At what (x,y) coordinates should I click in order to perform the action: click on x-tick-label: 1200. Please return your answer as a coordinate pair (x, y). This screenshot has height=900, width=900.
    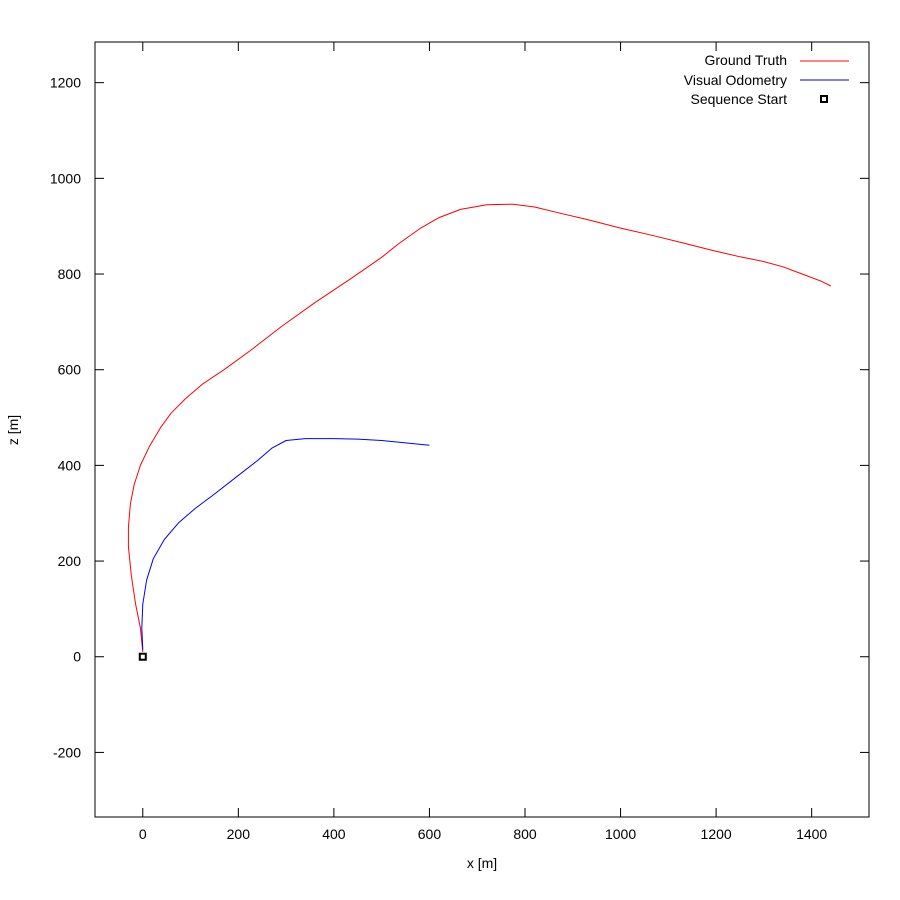
    Looking at the image, I should click on (716, 834).